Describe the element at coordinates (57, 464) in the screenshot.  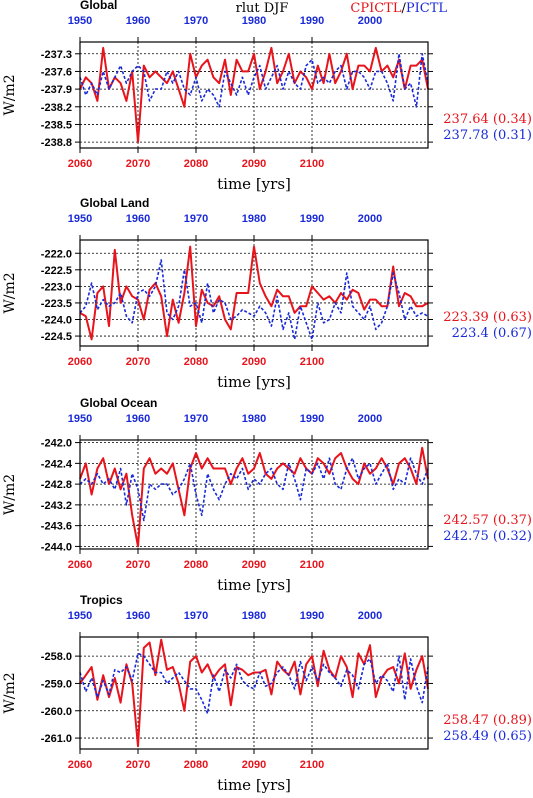
I see `y-tick-label: -242.4` at that location.